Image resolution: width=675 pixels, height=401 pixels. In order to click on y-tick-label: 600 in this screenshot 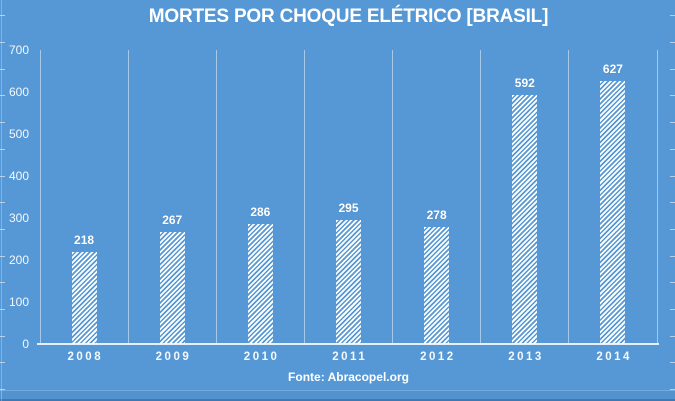, I will do `click(18, 92)`.